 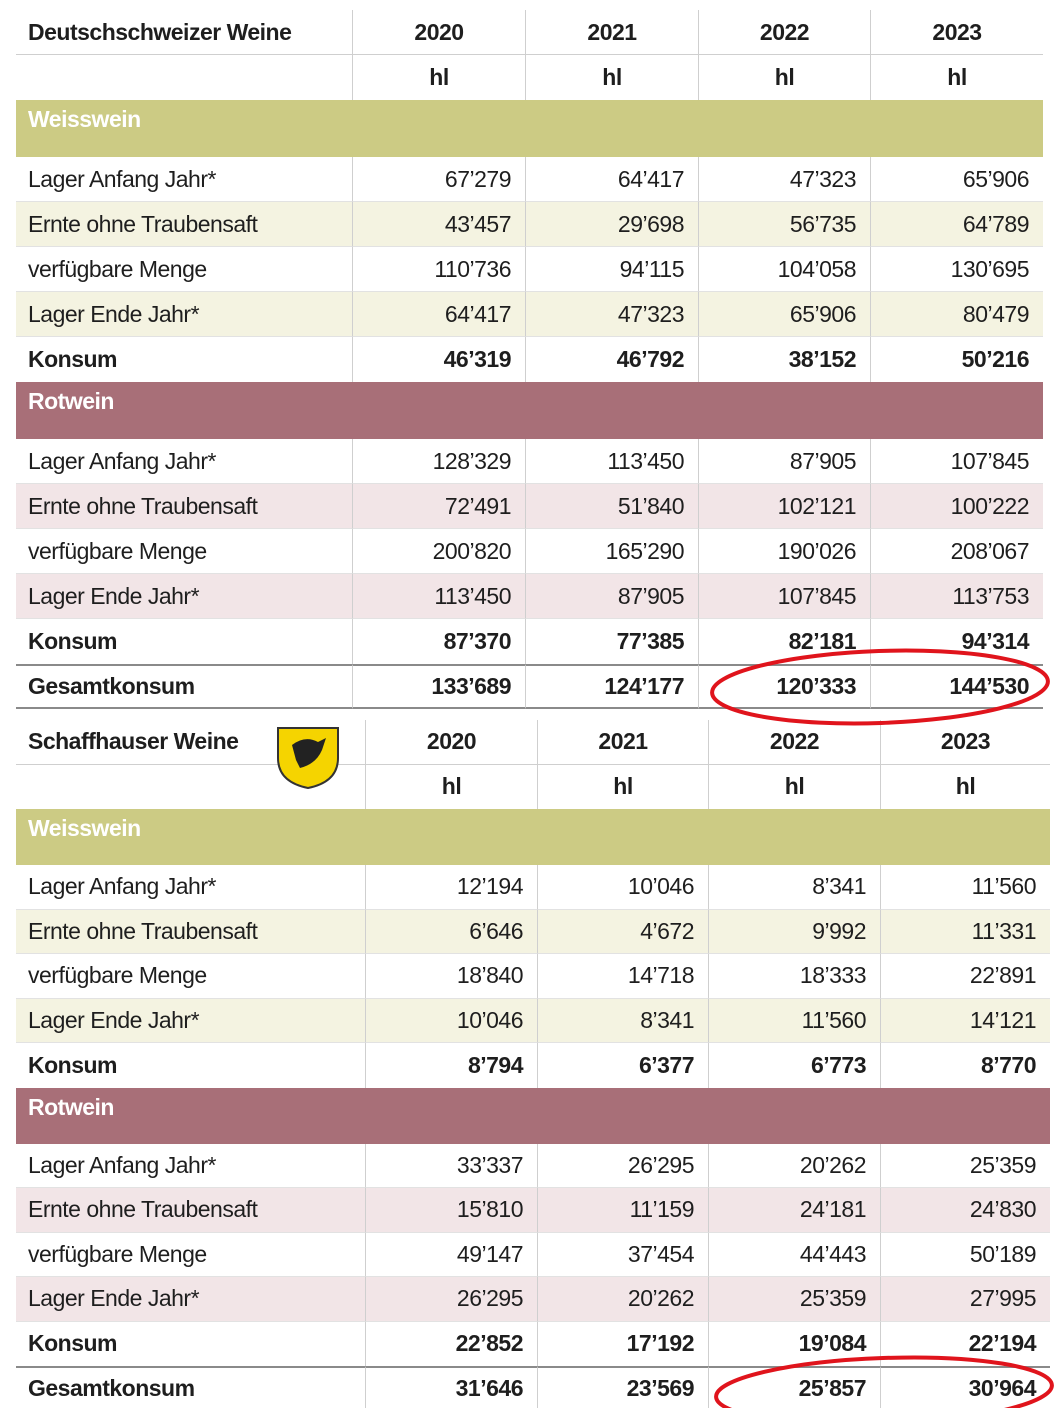 What do you see at coordinates (438, 224) in the screenshot?
I see `cell-value: 43’457` at bounding box center [438, 224].